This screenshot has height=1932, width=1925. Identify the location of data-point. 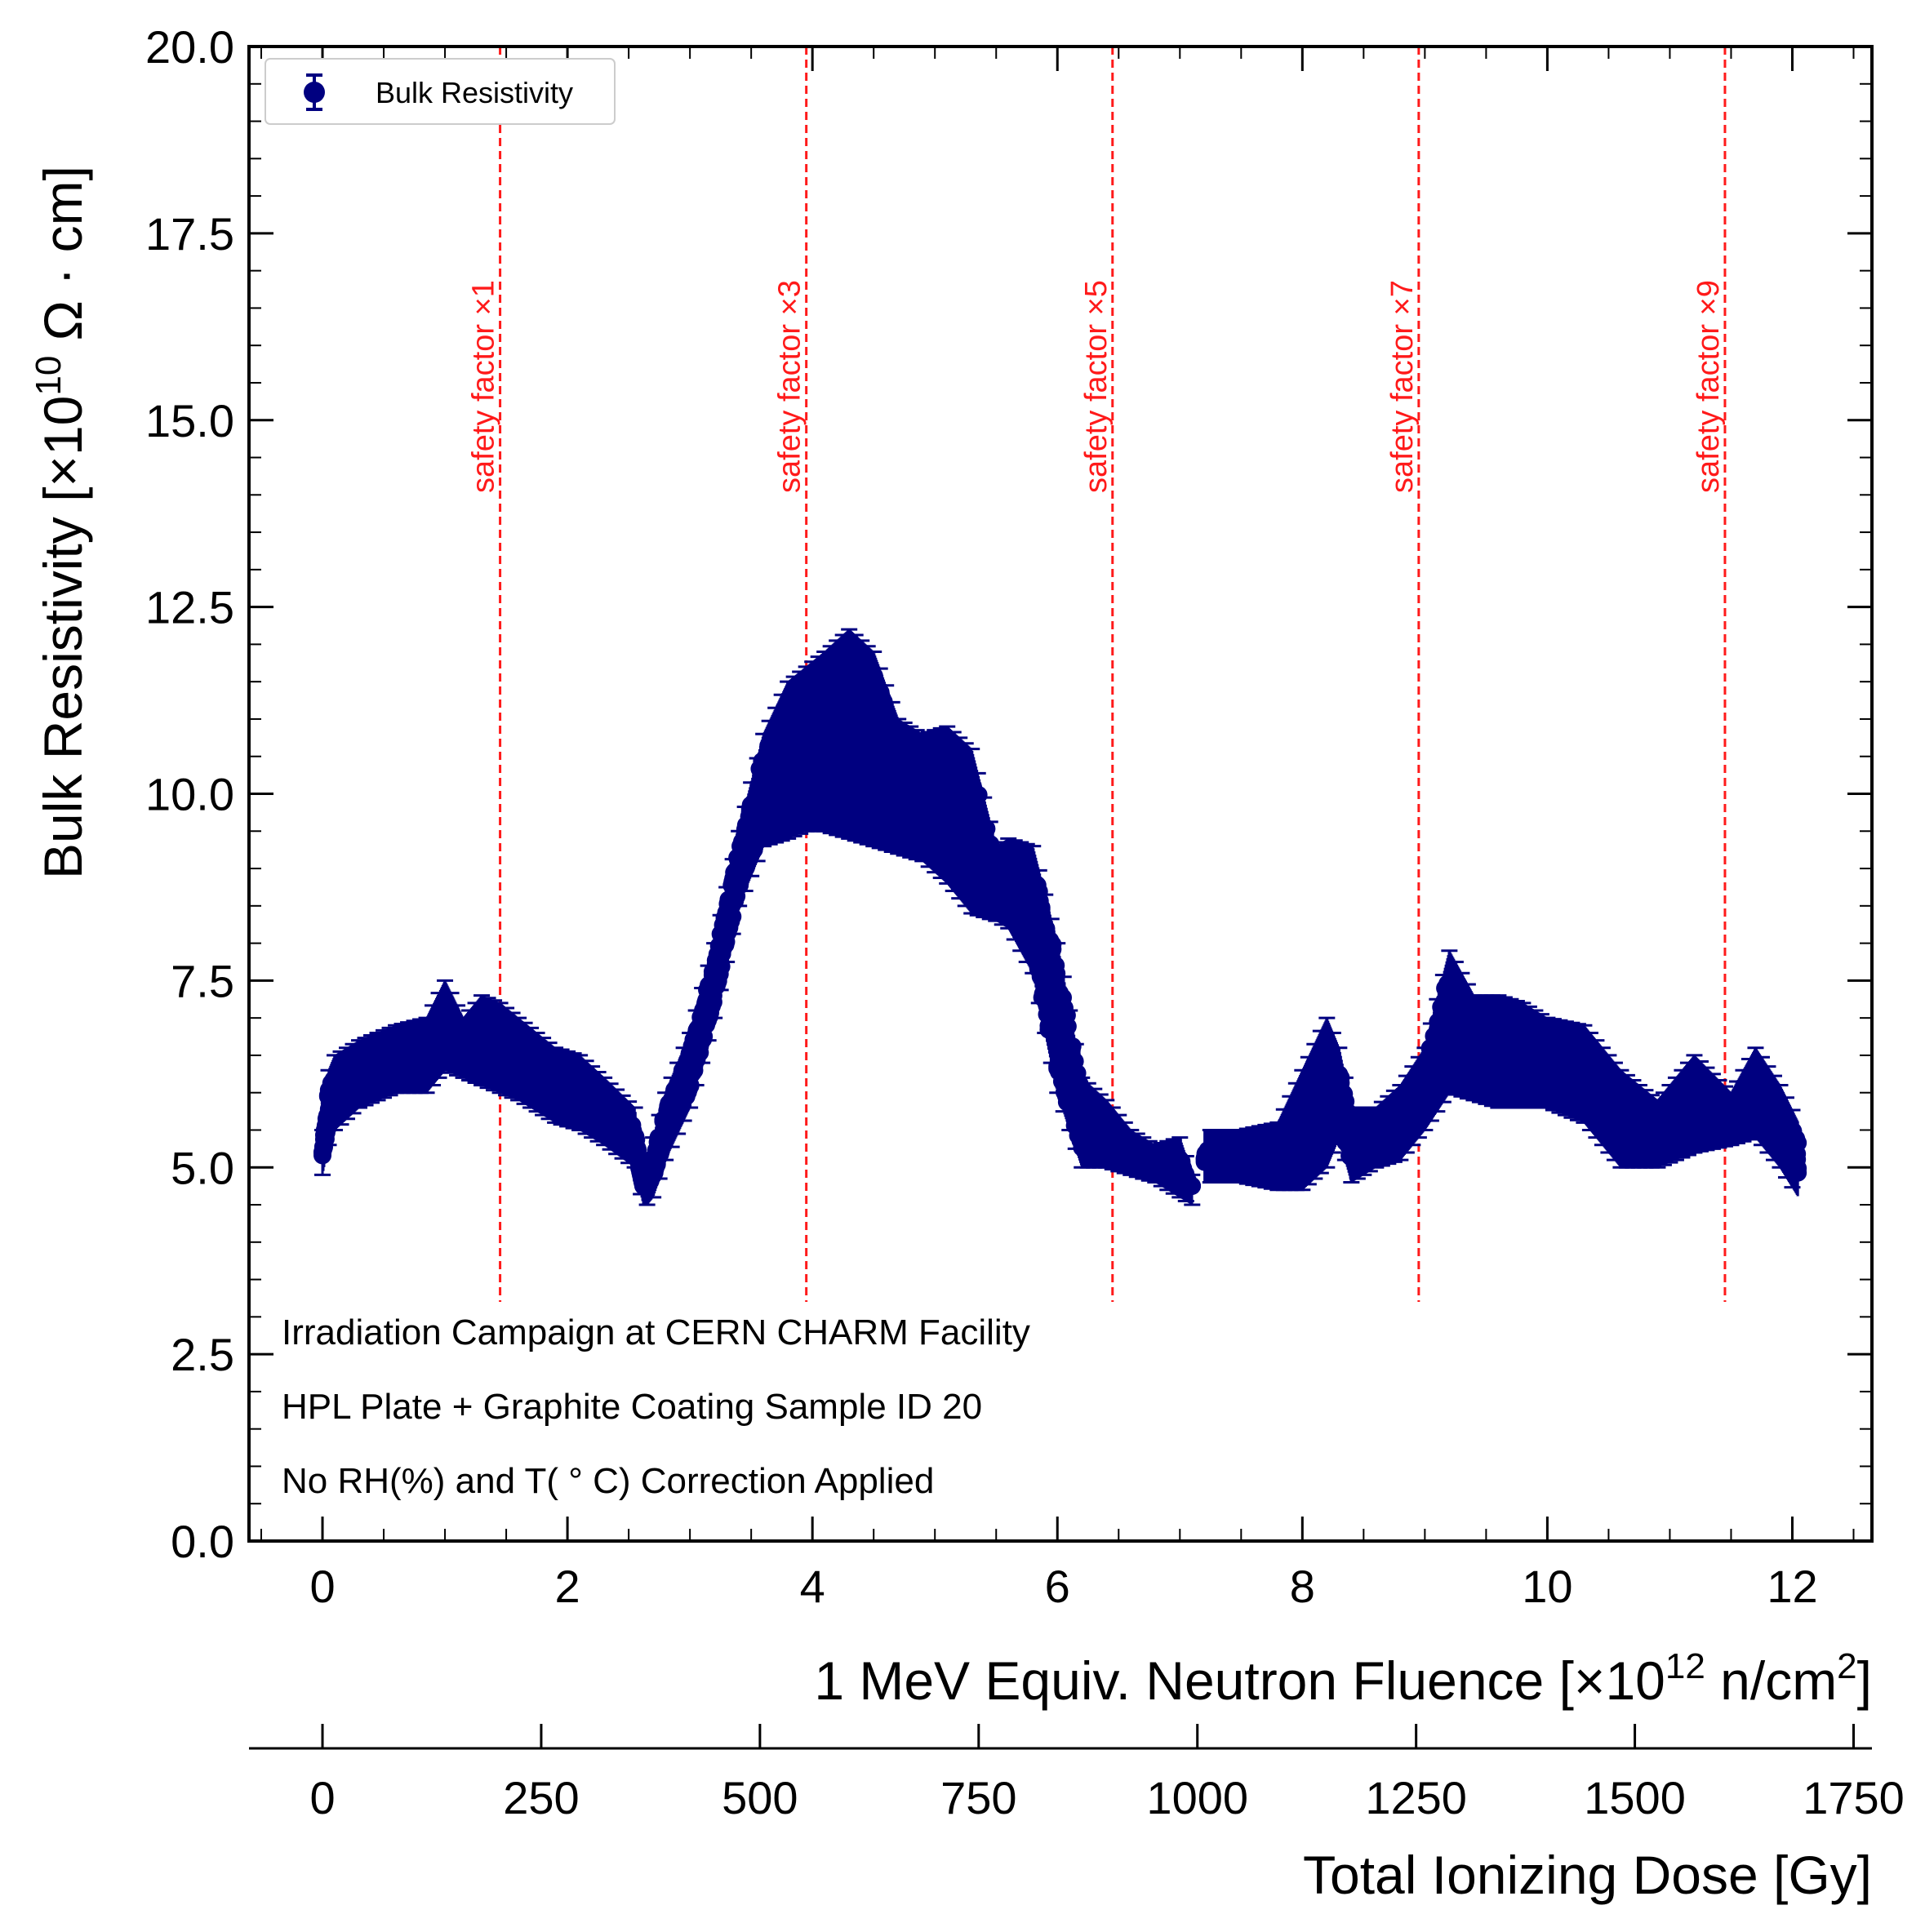
(1191, 1185).